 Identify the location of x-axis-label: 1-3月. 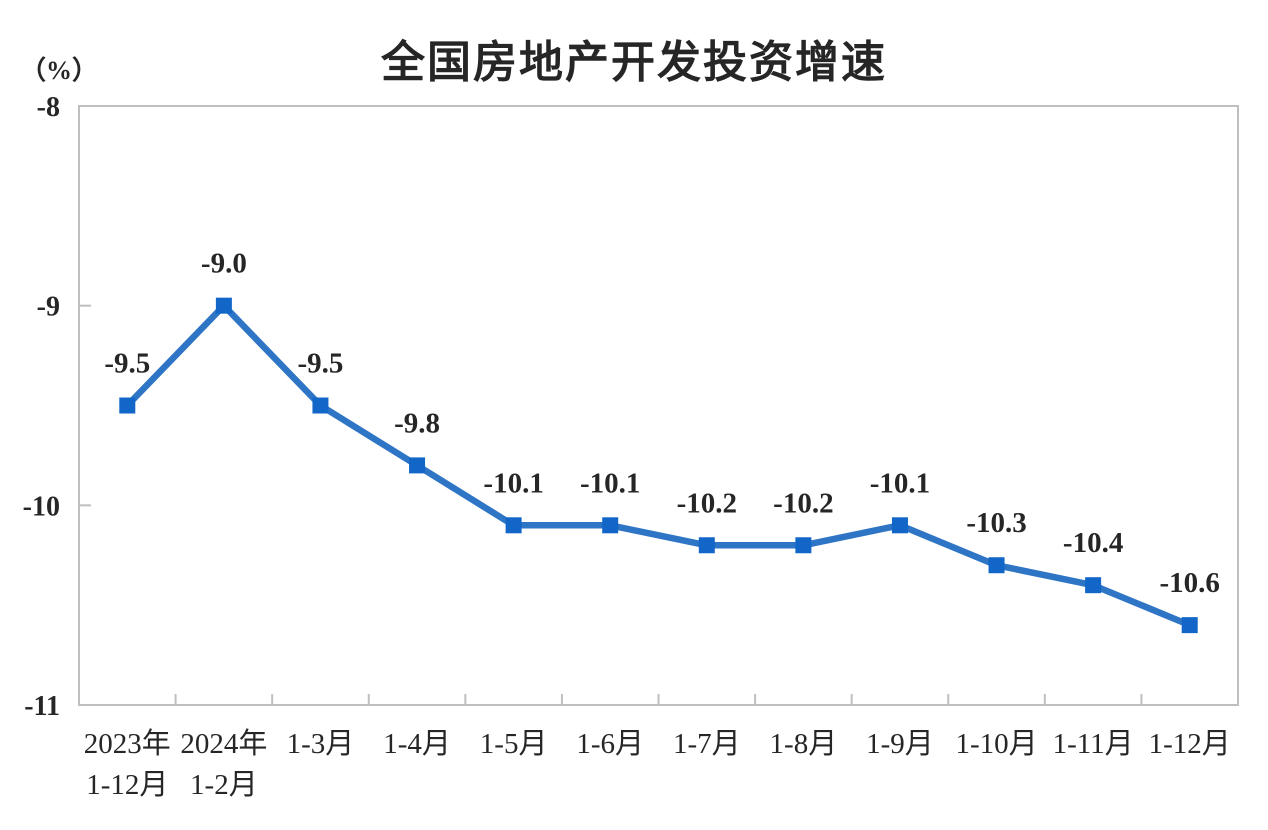
(321, 744).